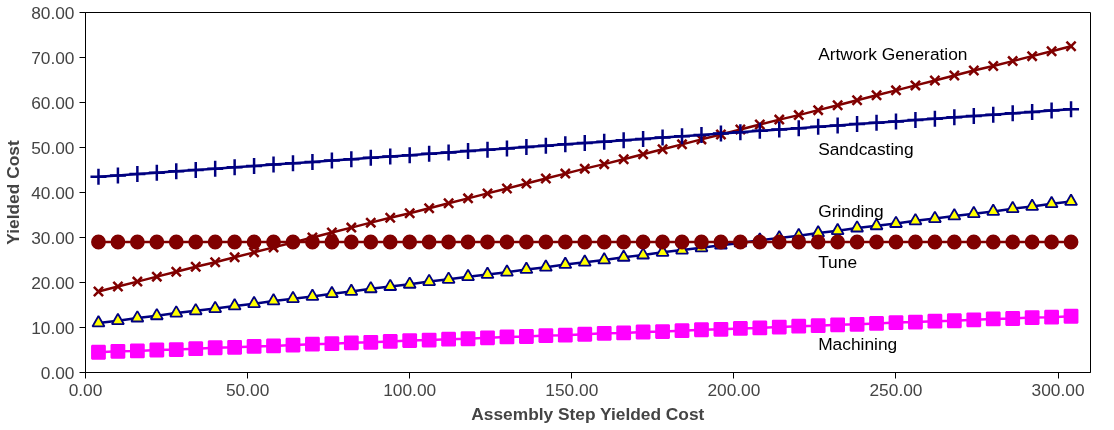 Image resolution: width=1114 pixels, height=430 pixels. I want to click on x-tick-label: 100.00, so click(410, 389).